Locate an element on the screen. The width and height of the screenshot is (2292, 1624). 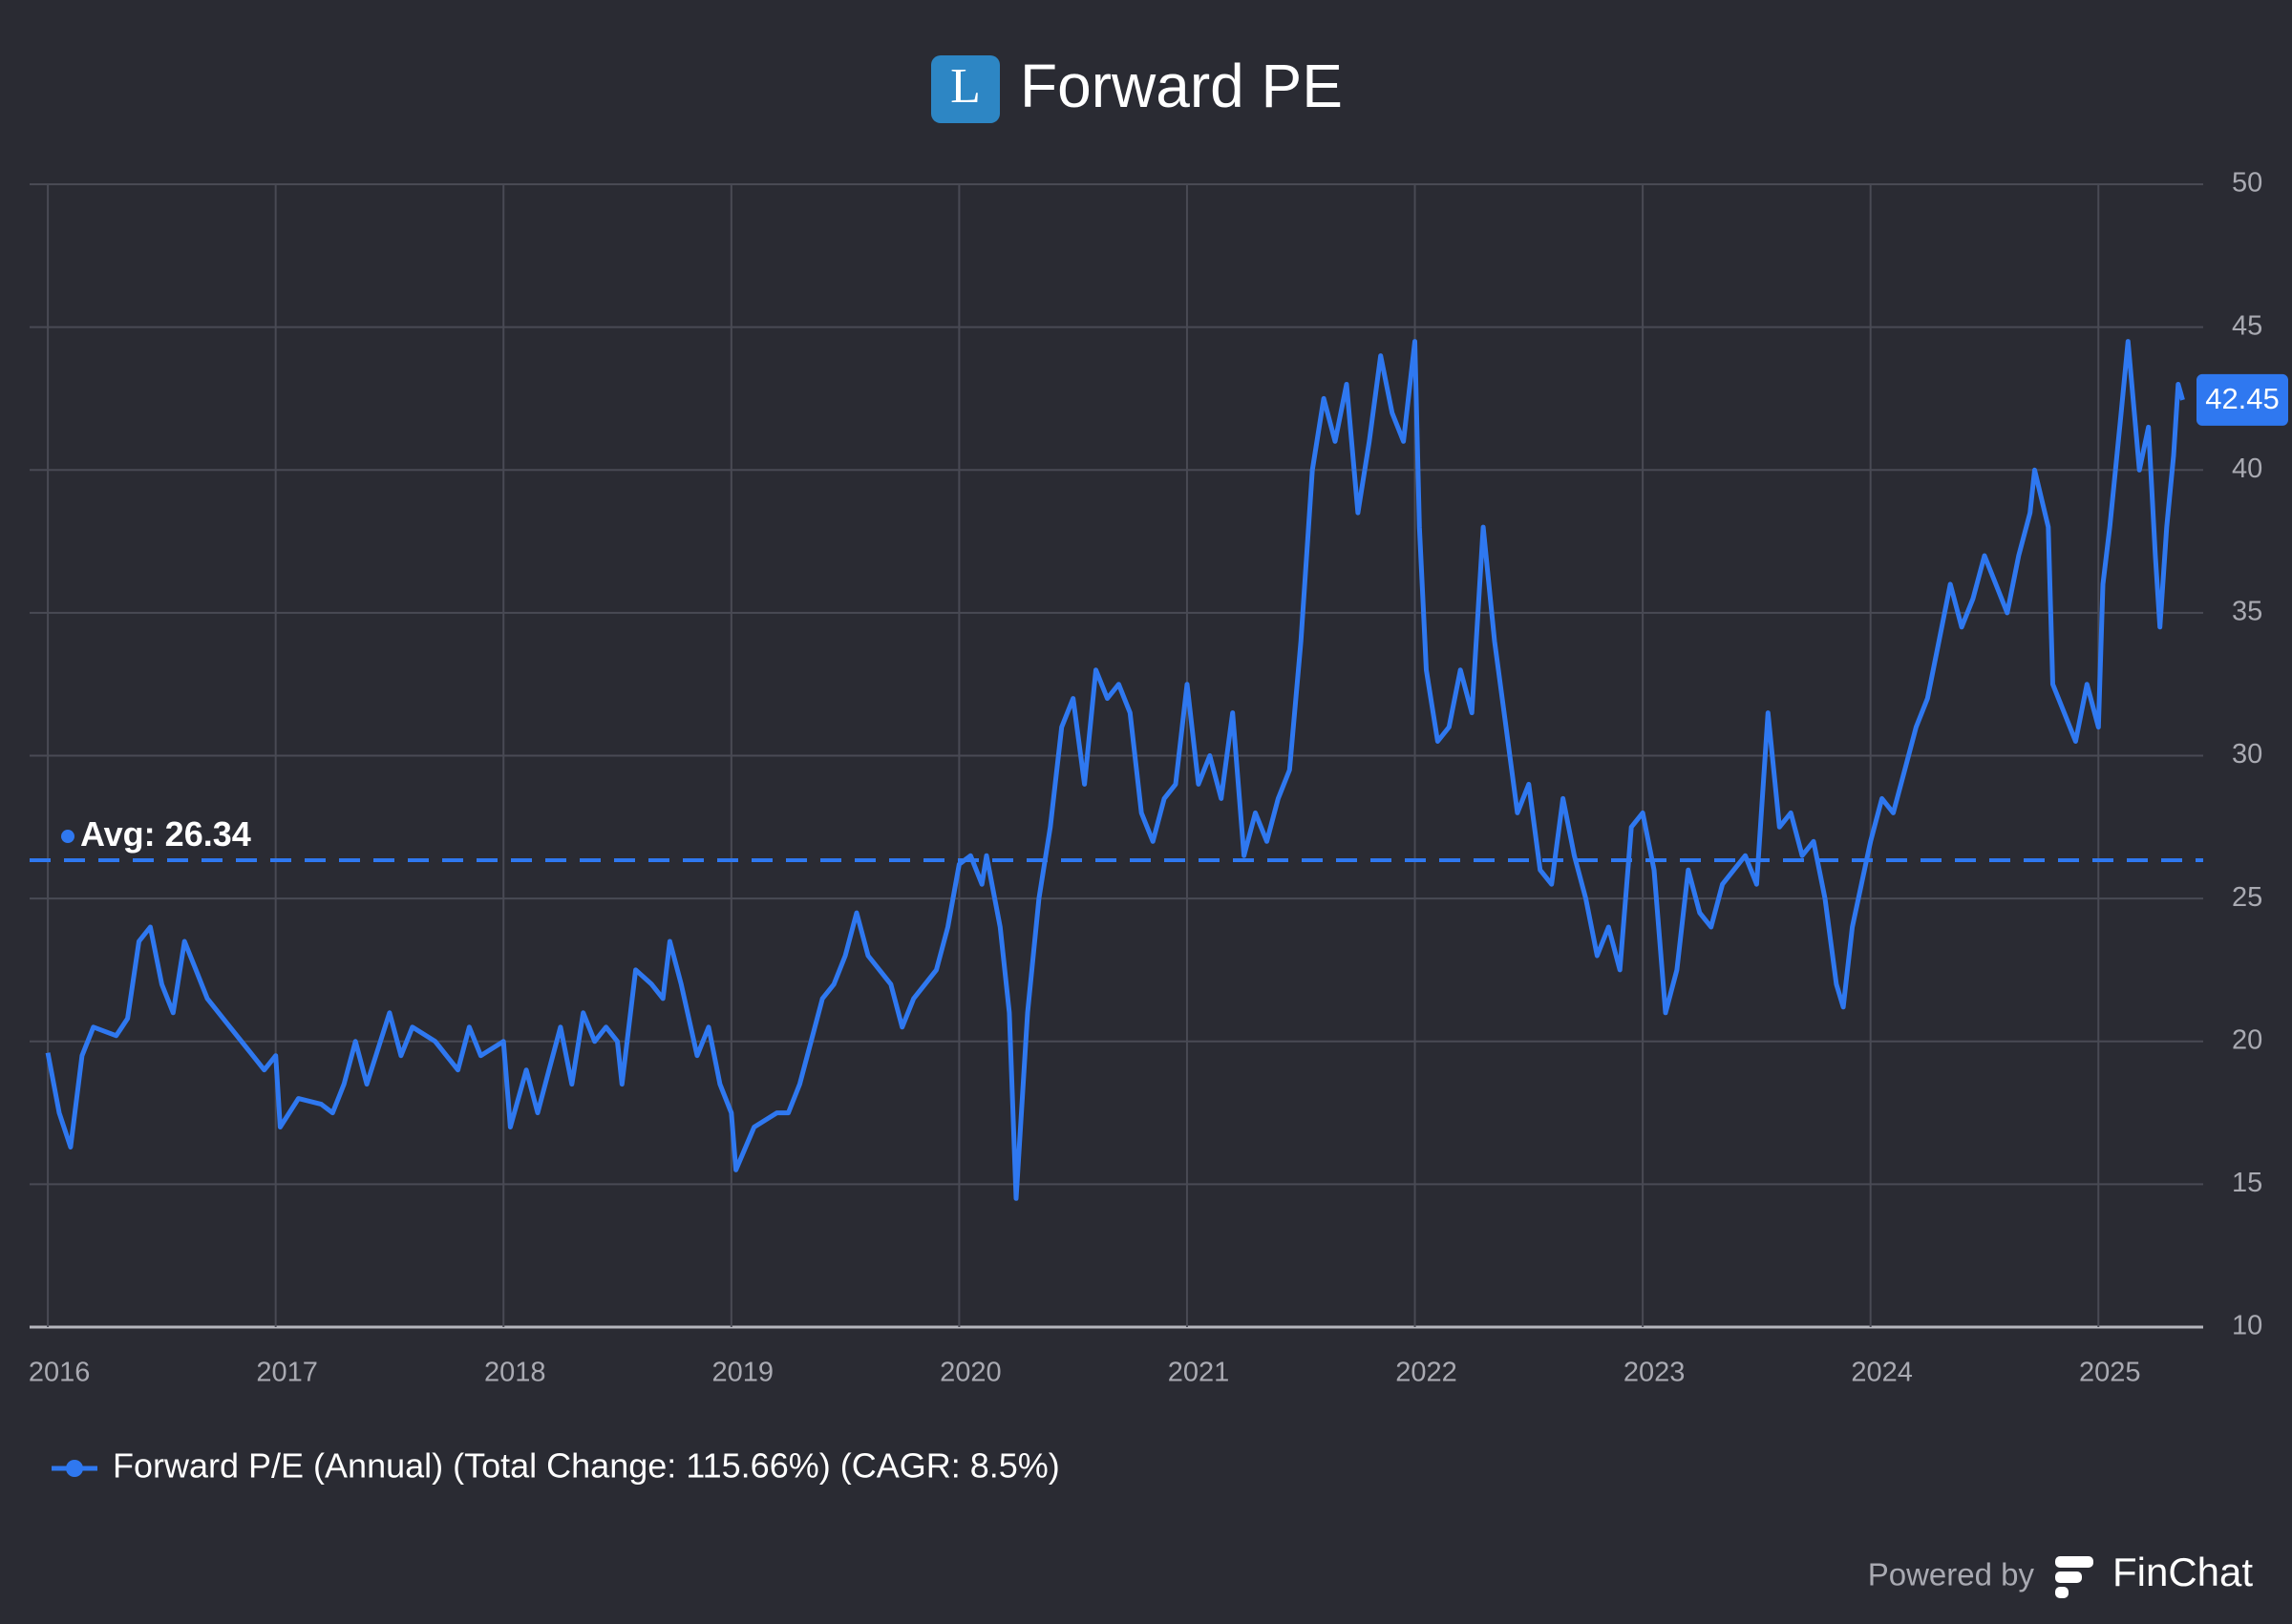
x-tick-label: 2024 is located at coordinates (1882, 1373).